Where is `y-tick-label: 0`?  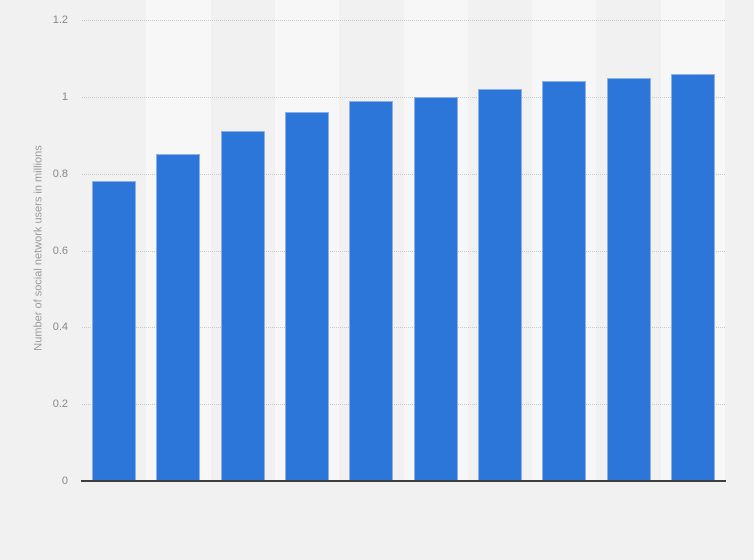
y-tick-label: 0 is located at coordinates (64, 481).